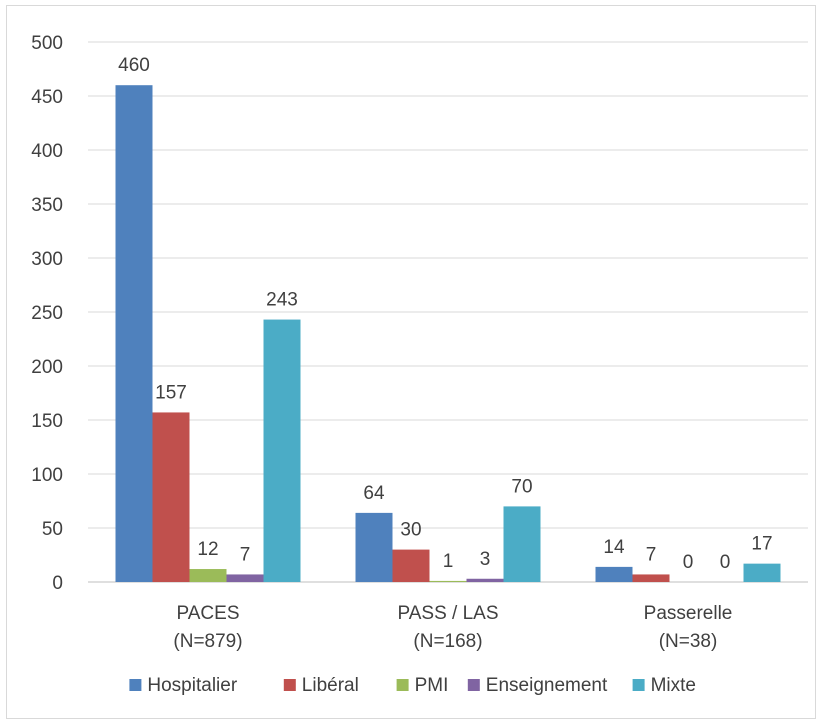 The image size is (824, 727). Describe the element at coordinates (47, 367) in the screenshot. I see `y-tick-label: 200` at that location.